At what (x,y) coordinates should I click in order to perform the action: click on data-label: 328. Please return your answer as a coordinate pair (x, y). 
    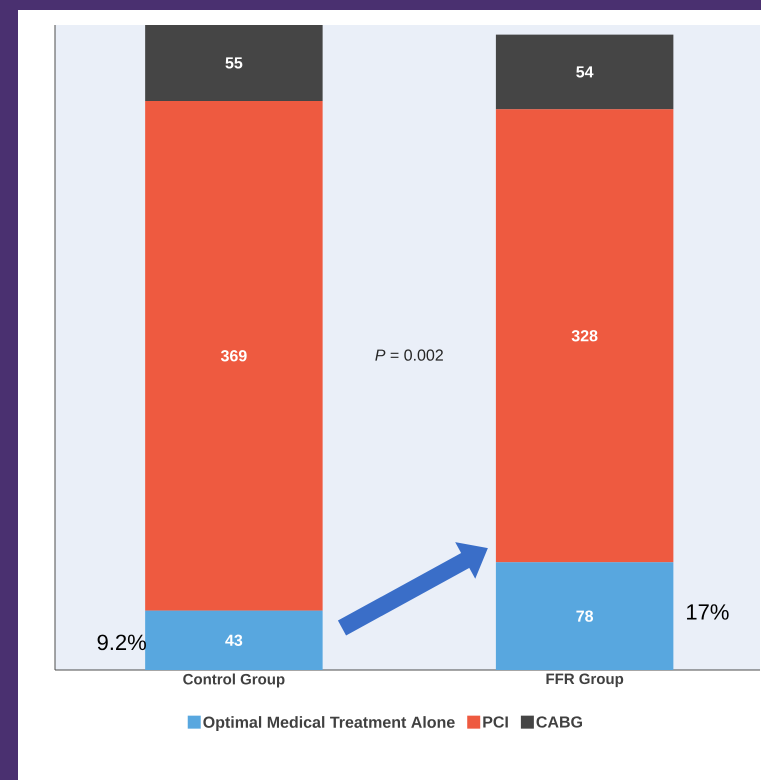
    Looking at the image, I should click on (585, 336).